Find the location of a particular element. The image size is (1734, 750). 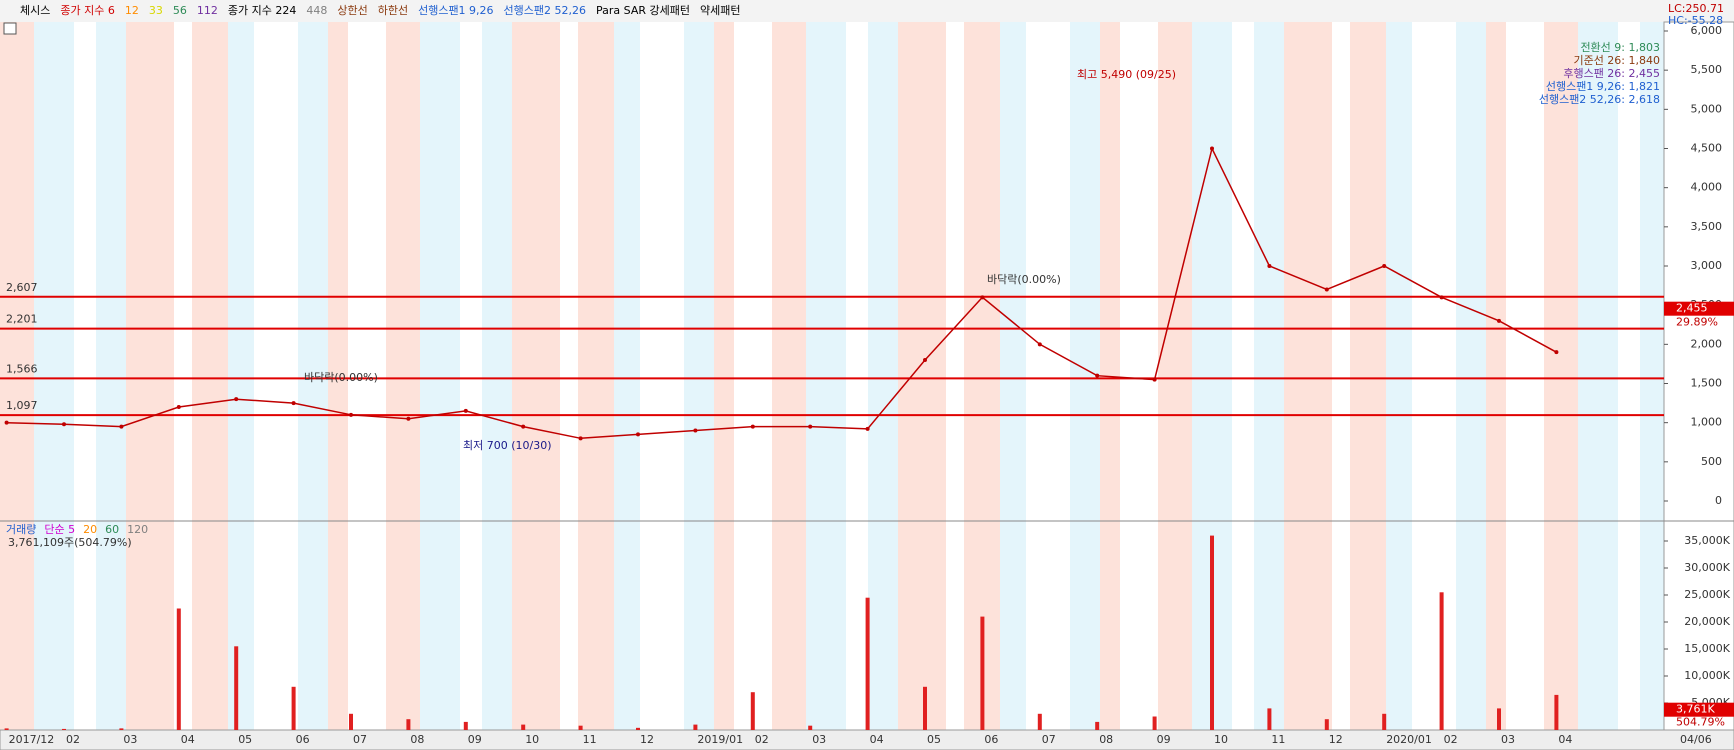

y-tick-label: 1,000 is located at coordinates (1707, 422).